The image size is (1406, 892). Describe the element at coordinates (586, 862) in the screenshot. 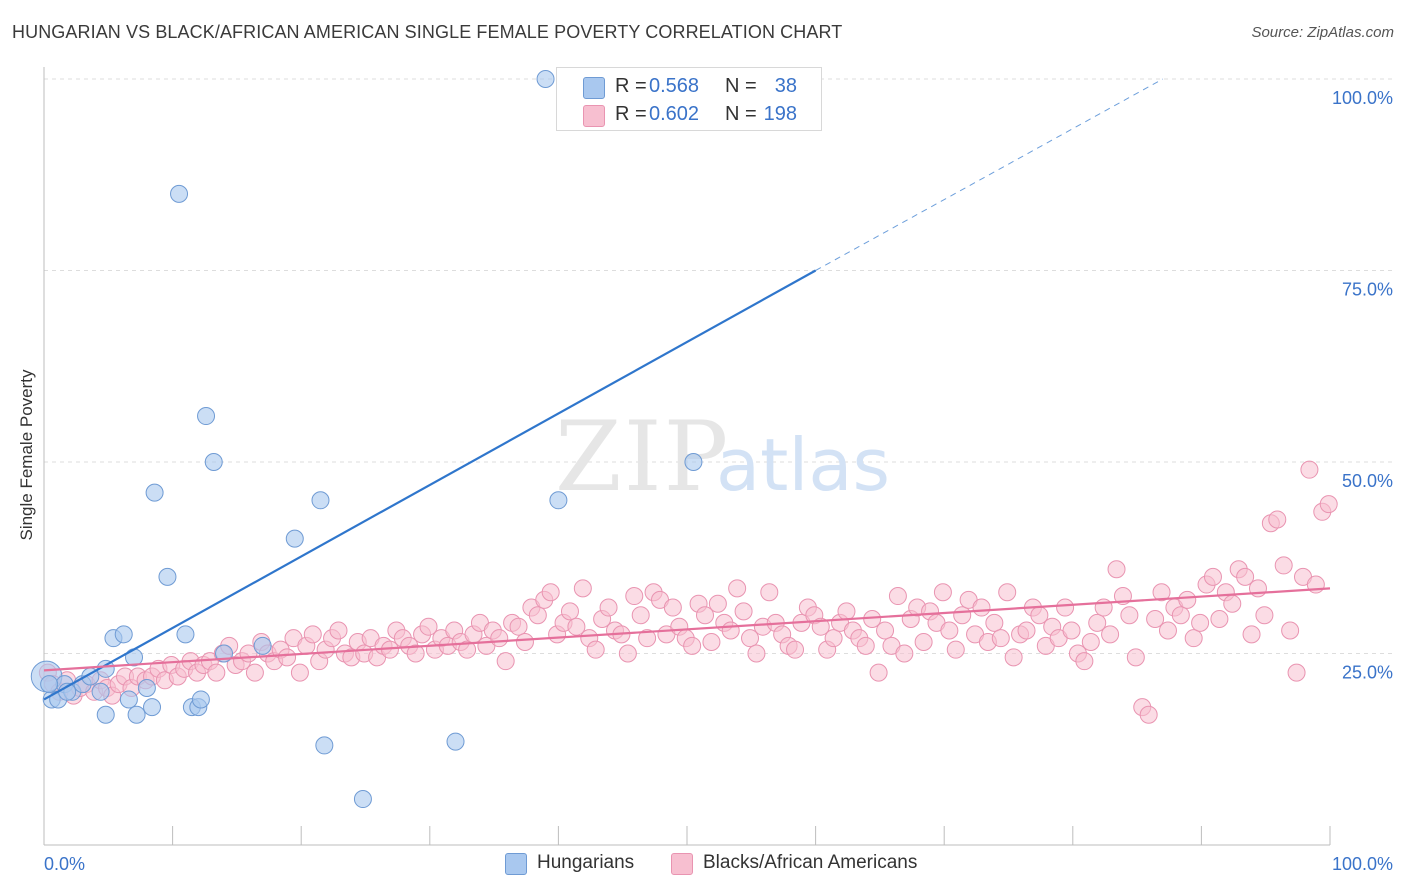

I see `legend-label-hungarians: Hungarians` at that location.